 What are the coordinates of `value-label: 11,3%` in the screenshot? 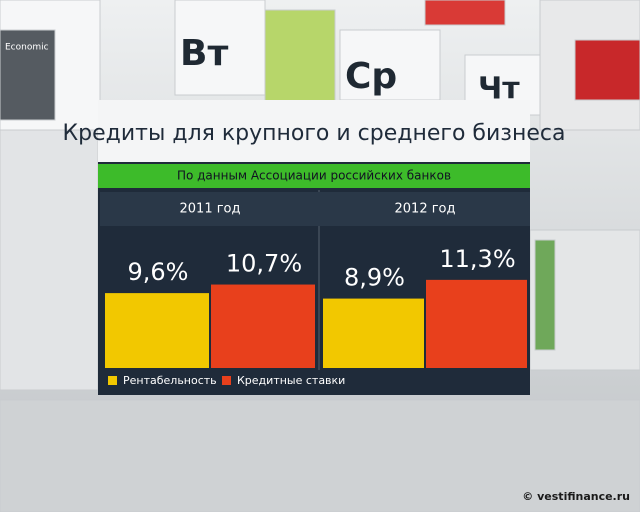 It's located at (477, 259).